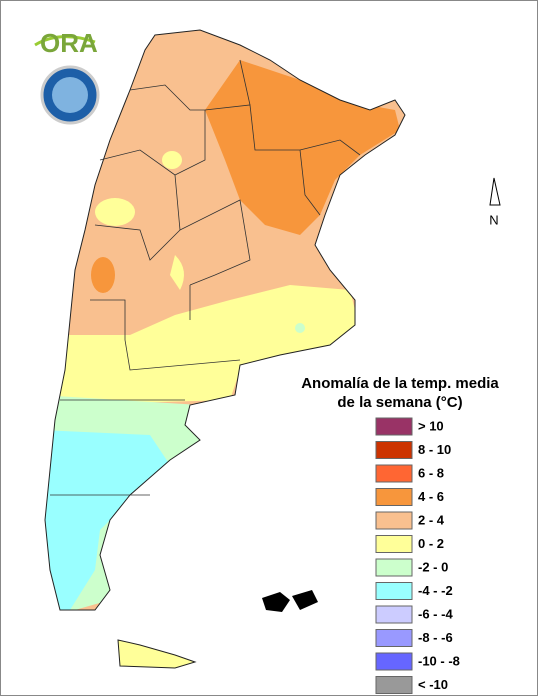 The width and height of the screenshot is (538, 696). What do you see at coordinates (495, 202) in the screenshot?
I see `north-arrow: N` at bounding box center [495, 202].